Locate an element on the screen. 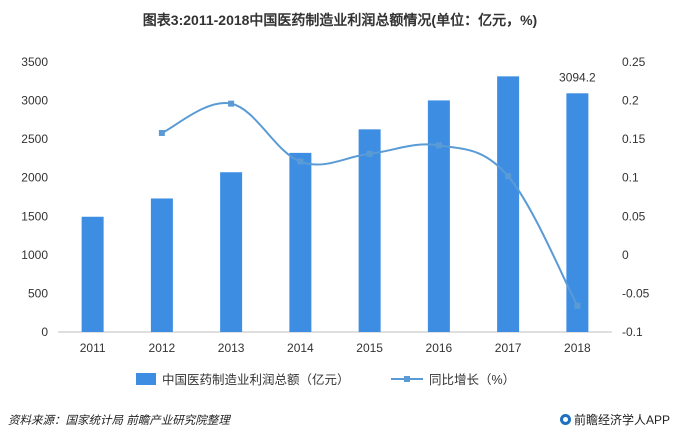 The height and width of the screenshot is (435, 680). legend-line-label: 同比增长（%） is located at coordinates (472, 379).